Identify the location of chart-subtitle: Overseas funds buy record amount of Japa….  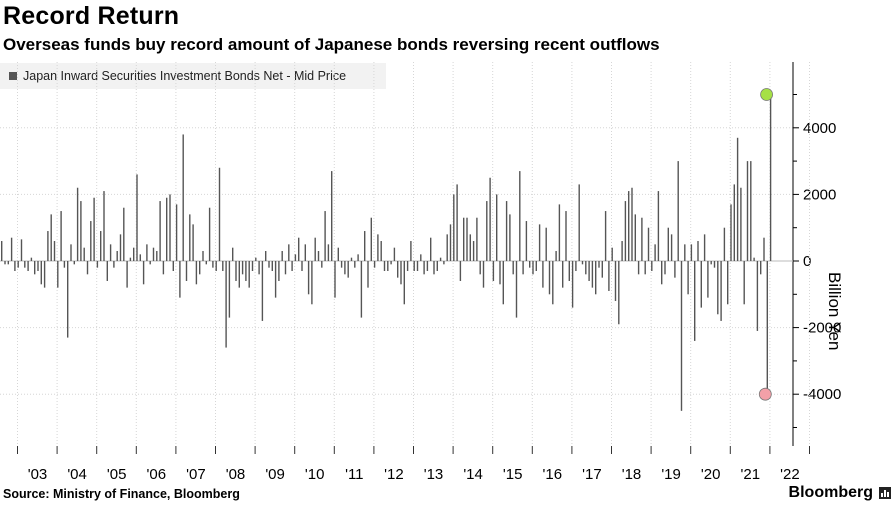
(331, 44).